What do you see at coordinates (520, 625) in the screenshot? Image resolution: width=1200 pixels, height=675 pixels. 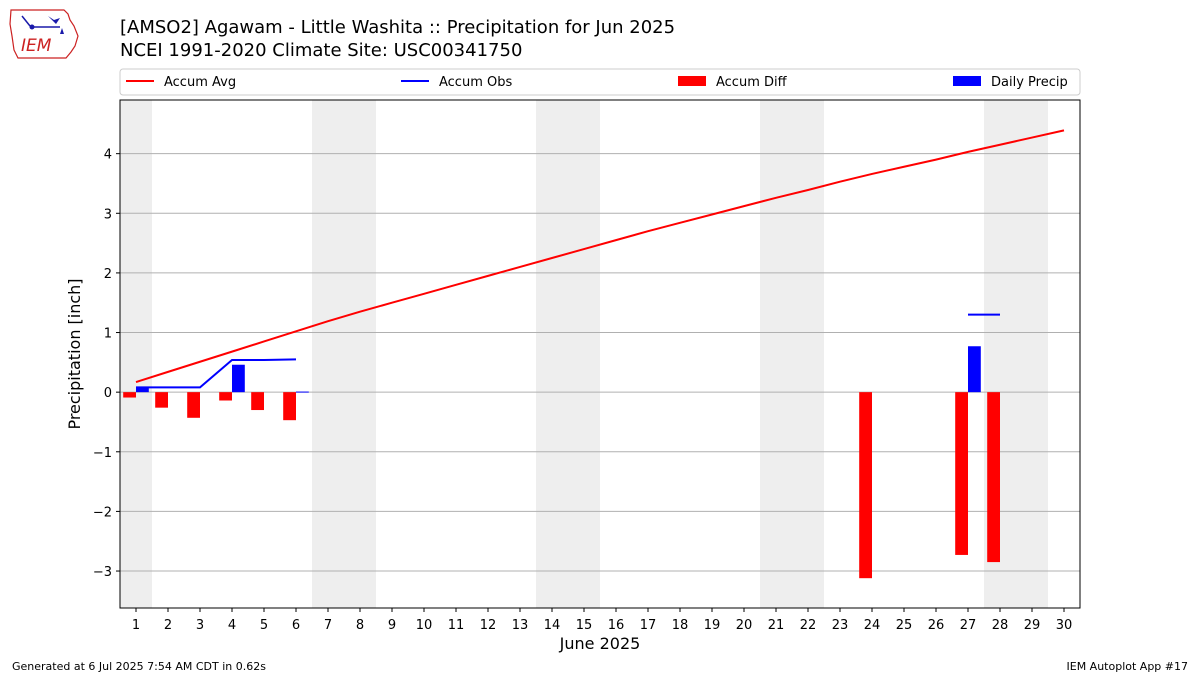 I see `x-tick-label: 13` at bounding box center [520, 625].